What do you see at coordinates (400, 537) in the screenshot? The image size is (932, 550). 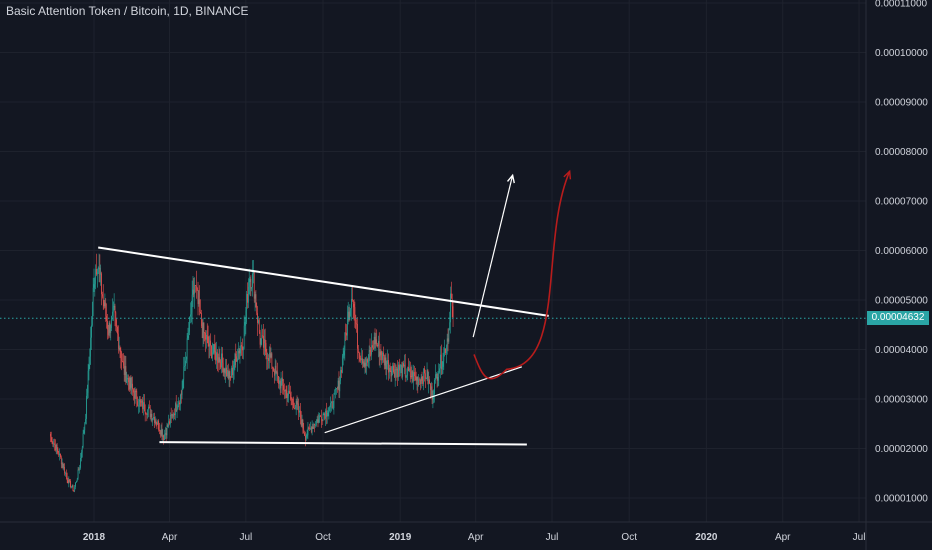 I see `time-tick-label: 2019` at bounding box center [400, 537].